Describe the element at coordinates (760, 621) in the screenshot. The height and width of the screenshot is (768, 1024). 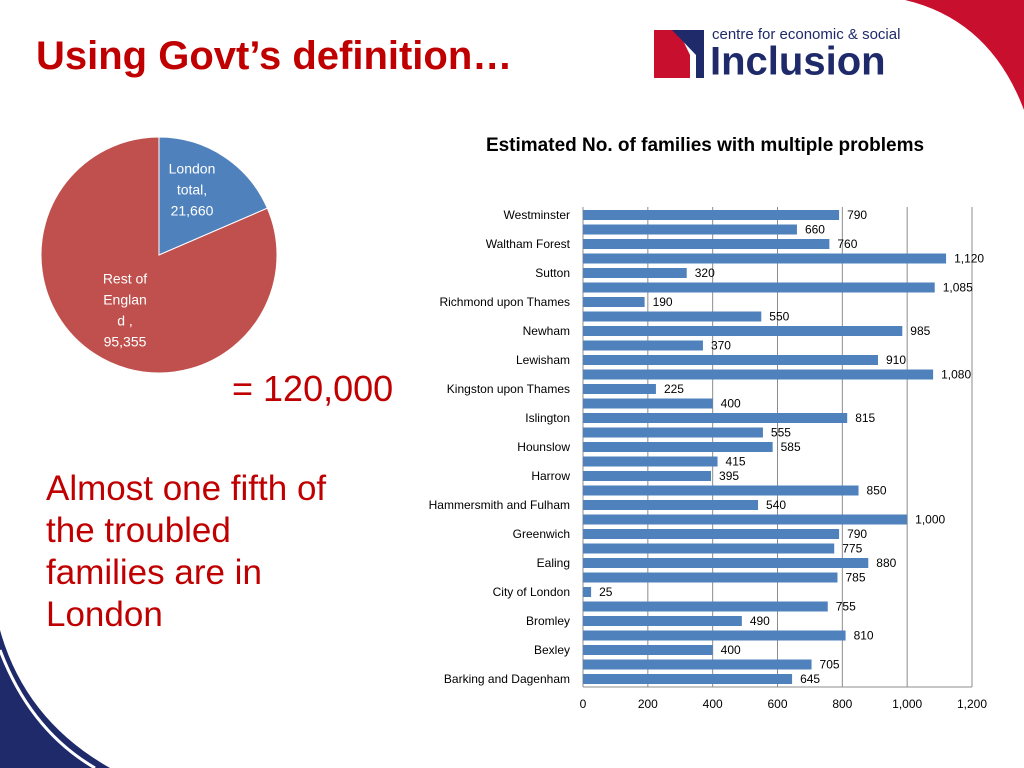
I see `value-label: 490` at that location.